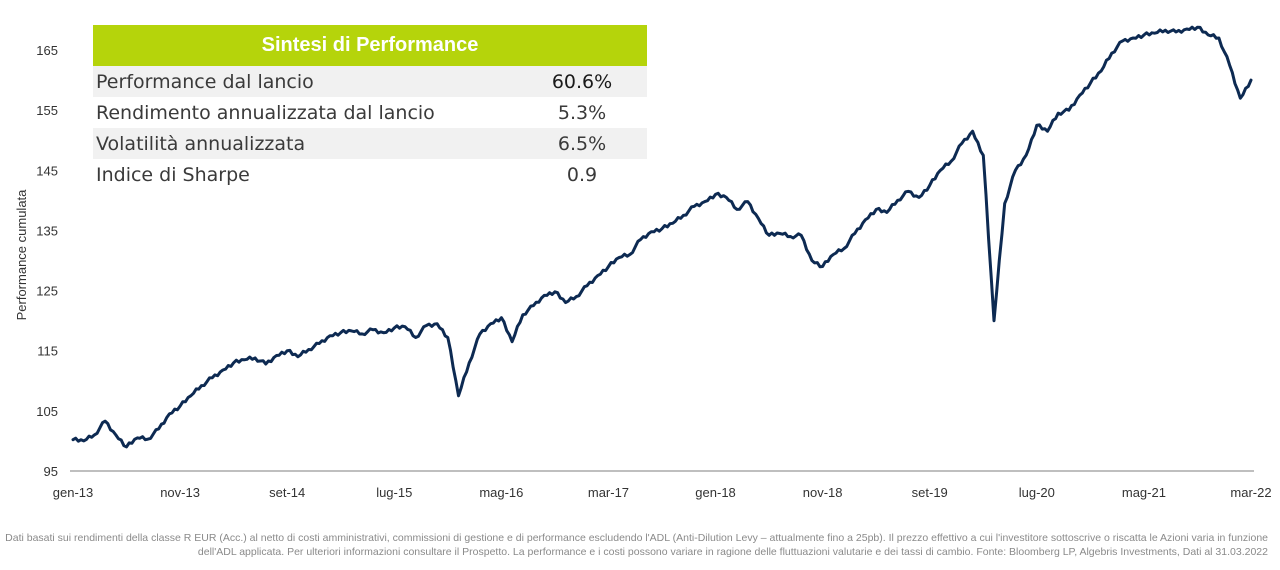  I want to click on y-axis-label: Performance cumulata, so click(21, 255).